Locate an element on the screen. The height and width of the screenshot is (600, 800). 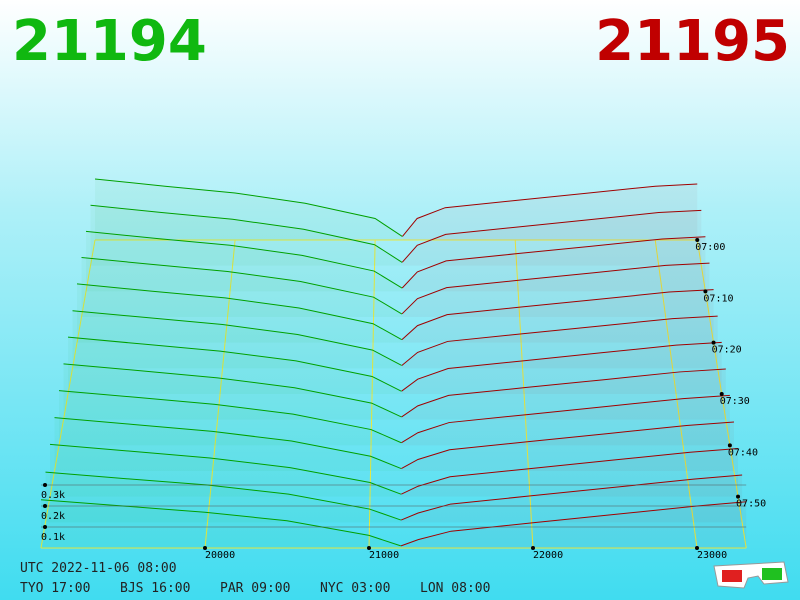
city-time: LON 08:00 is located at coordinates (455, 588).